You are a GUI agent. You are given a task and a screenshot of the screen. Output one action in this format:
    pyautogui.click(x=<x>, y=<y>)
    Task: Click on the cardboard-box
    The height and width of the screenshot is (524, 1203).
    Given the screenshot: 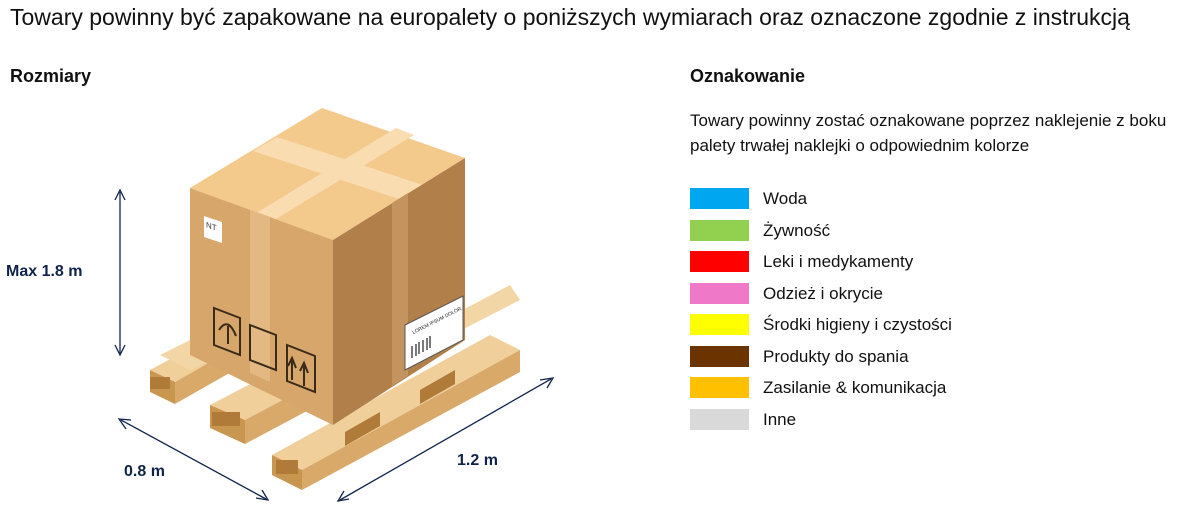 What is the action you would take?
    pyautogui.click(x=327, y=266)
    